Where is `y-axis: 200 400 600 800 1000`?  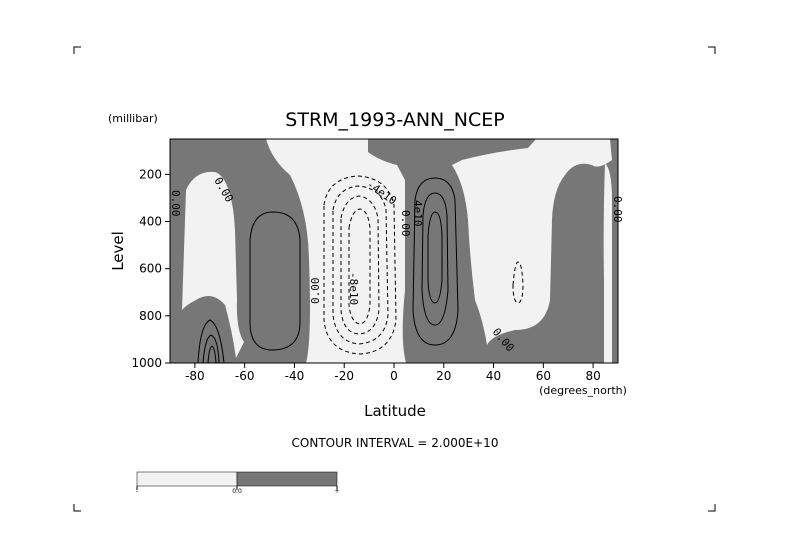 y-axis: 200 400 600 800 1000 is located at coordinates (150, 268).